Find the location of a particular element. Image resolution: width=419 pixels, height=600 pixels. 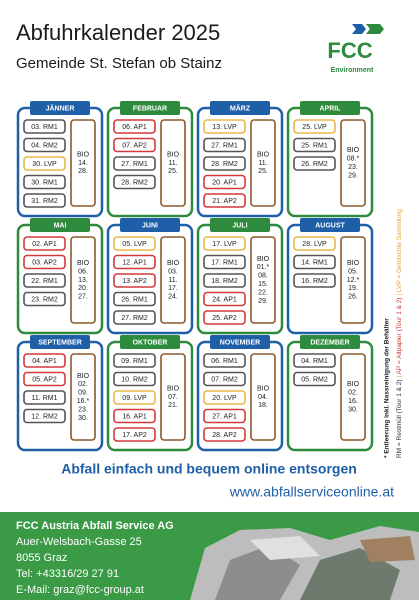

month-name: SEPTEMBER is located at coordinates (60, 342).